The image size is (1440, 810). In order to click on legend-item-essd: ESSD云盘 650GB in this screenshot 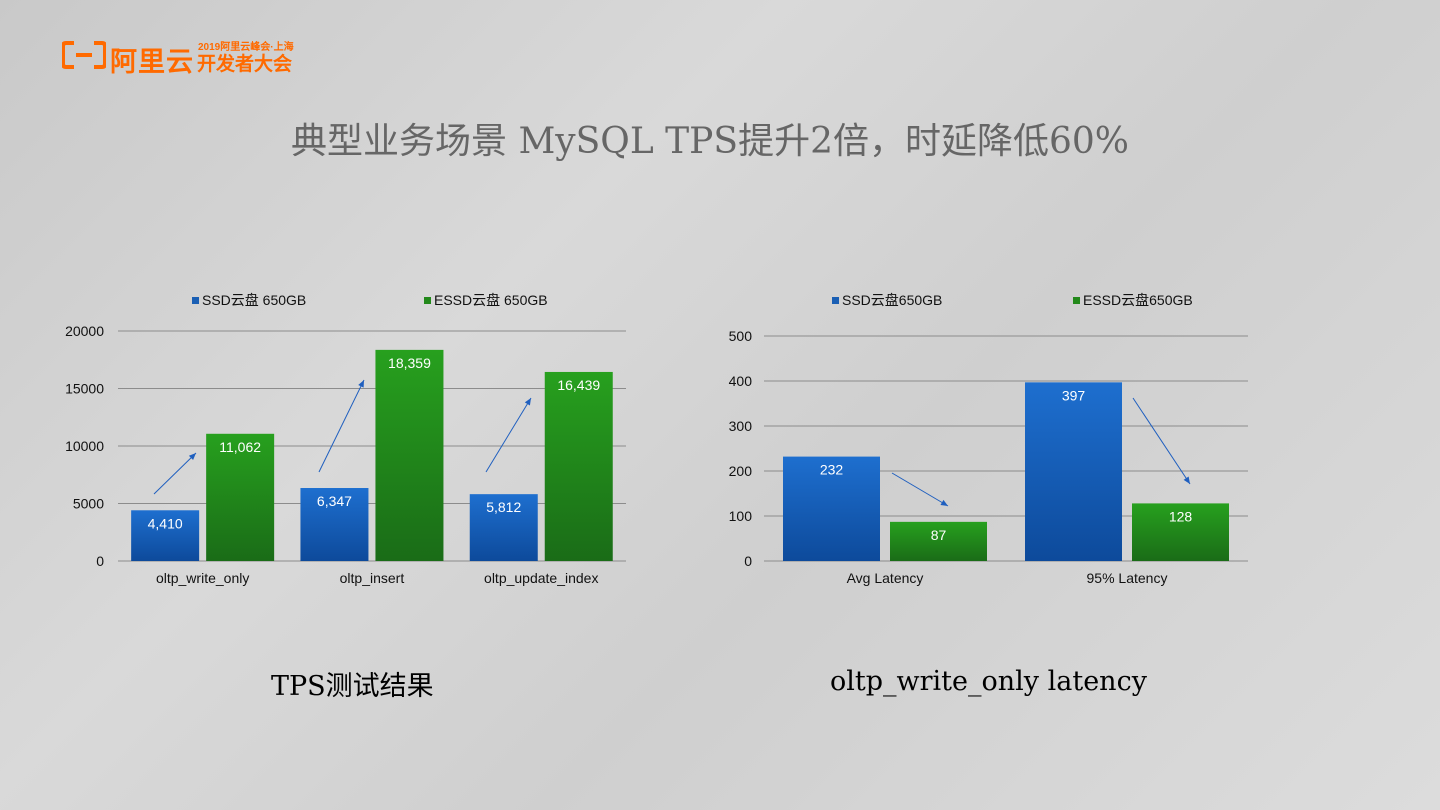, I will do `click(486, 300)`.